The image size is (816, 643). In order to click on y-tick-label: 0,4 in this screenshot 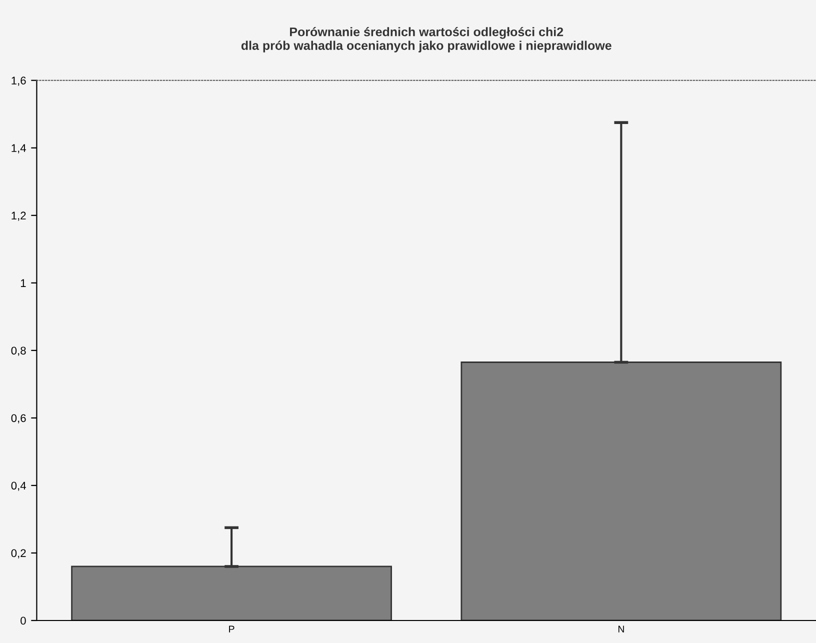, I will do `click(18, 486)`.